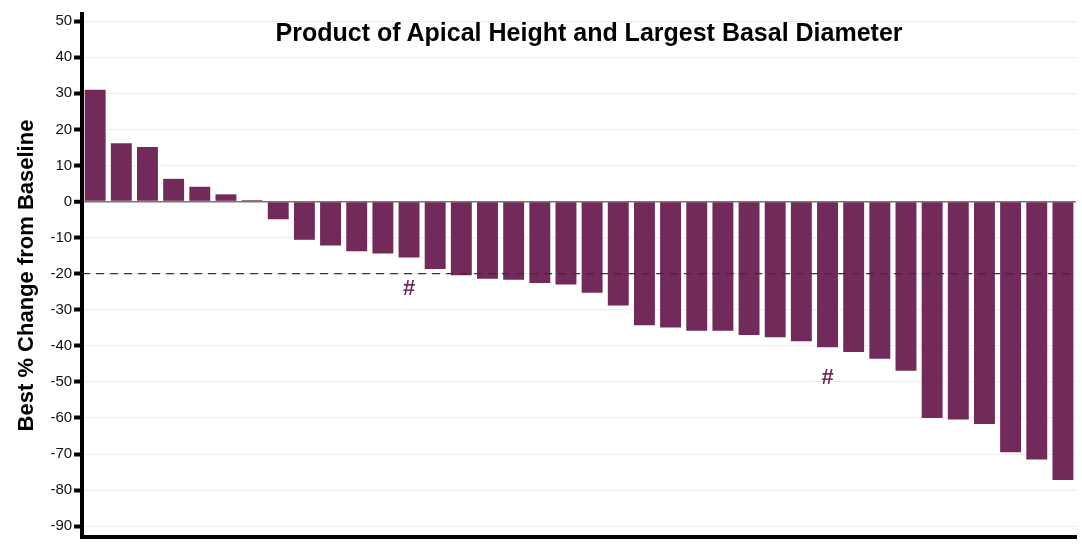 The width and height of the screenshot is (1082, 548). I want to click on y-tick-label: 50, so click(64, 20).